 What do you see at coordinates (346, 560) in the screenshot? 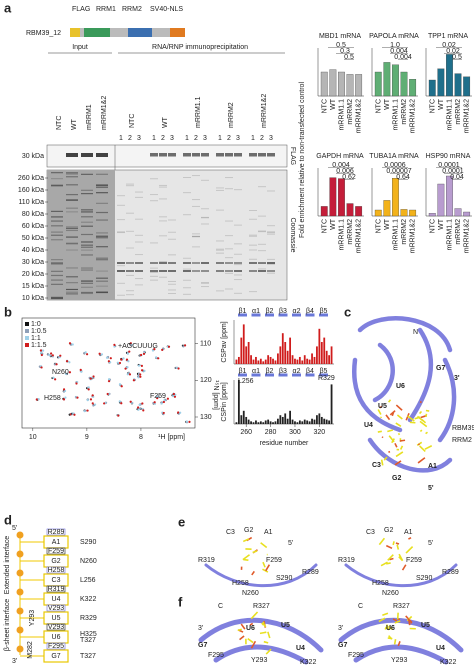
I see `structure-label: R319` at bounding box center [346, 560].